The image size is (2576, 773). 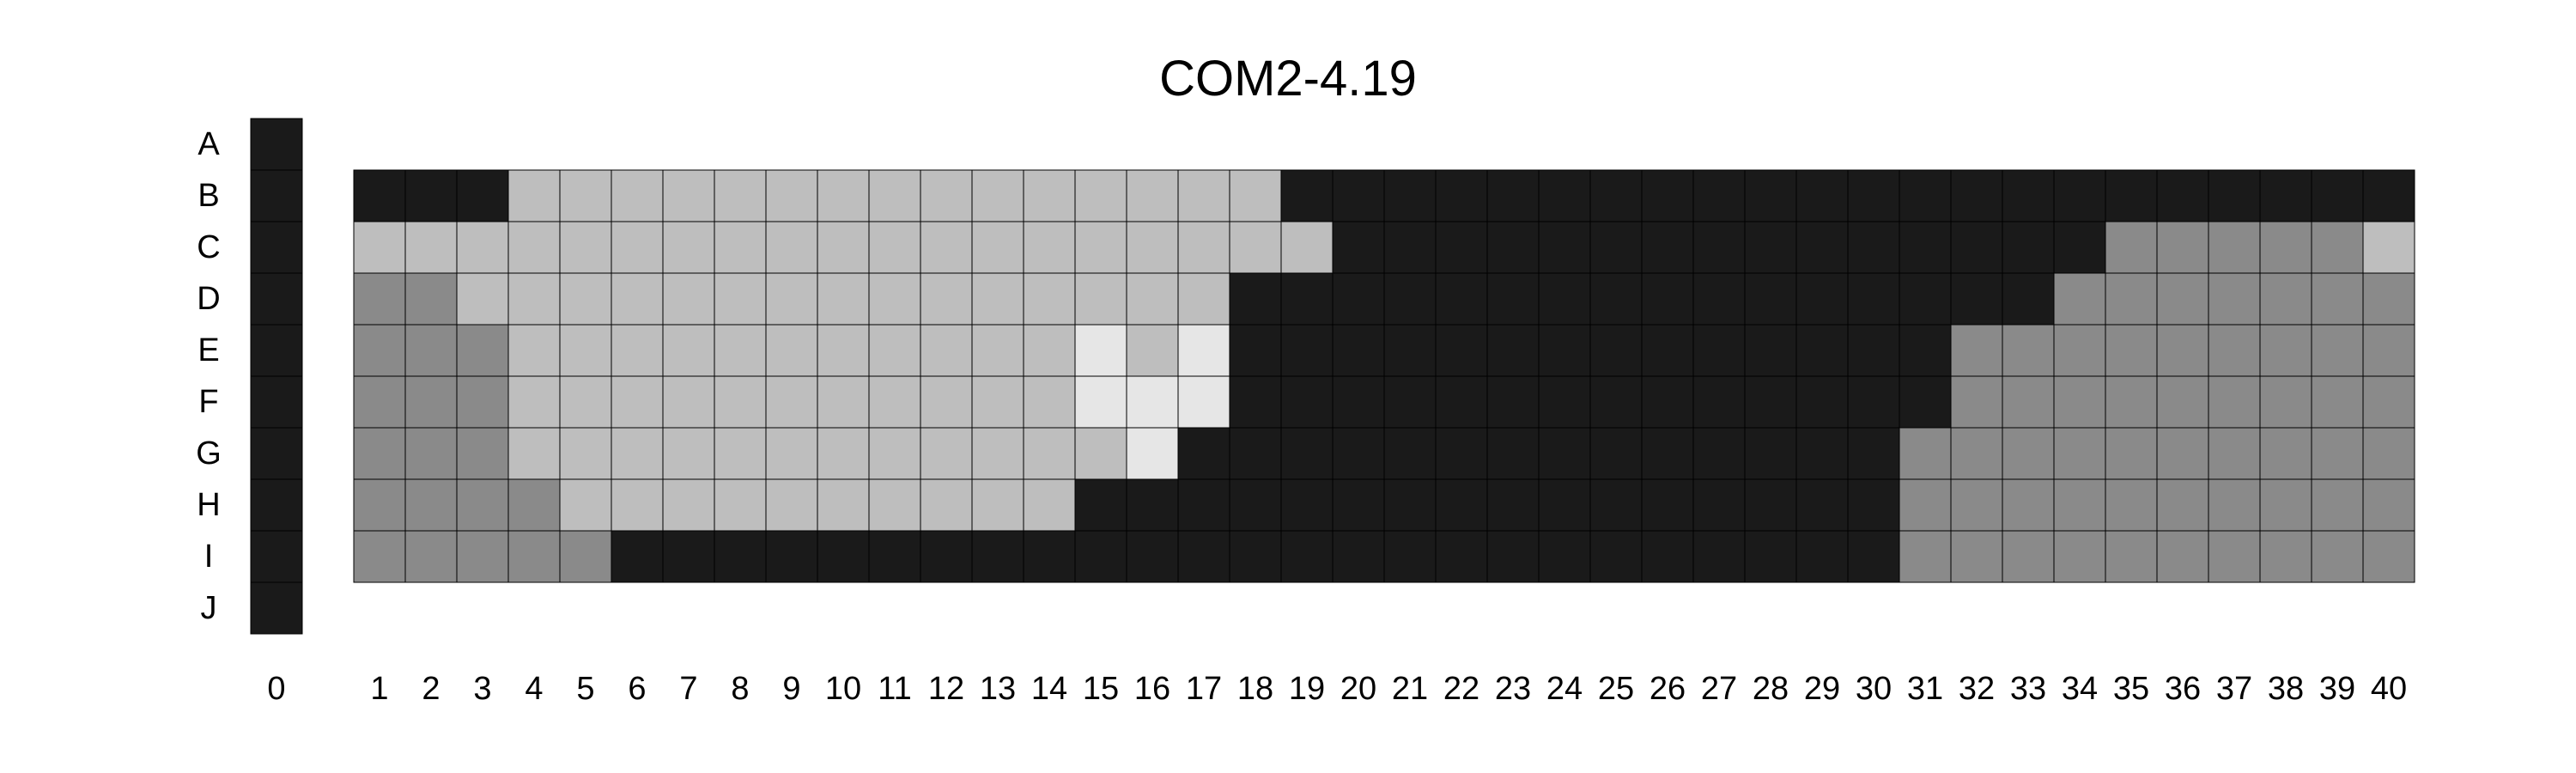 What do you see at coordinates (1307, 689) in the screenshot?
I see `column-label: 19` at bounding box center [1307, 689].